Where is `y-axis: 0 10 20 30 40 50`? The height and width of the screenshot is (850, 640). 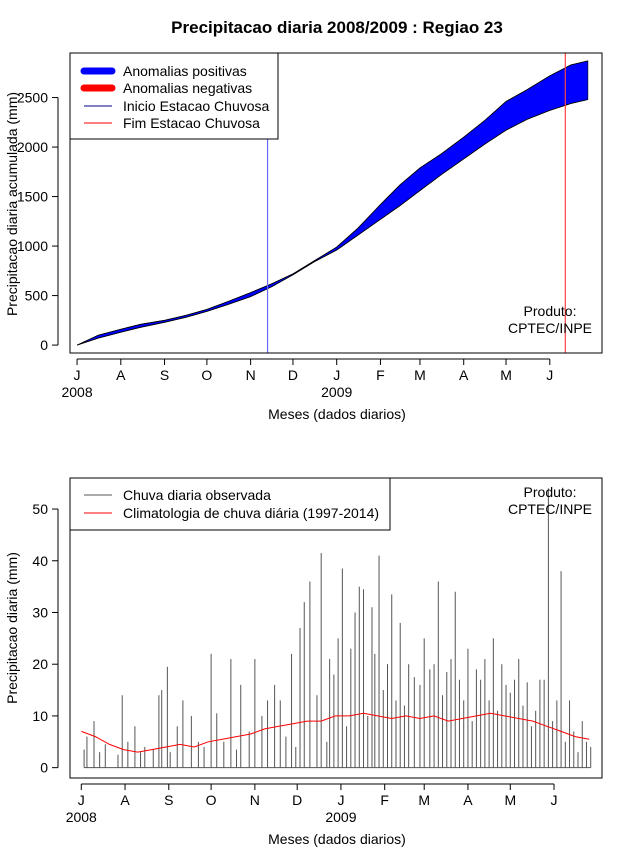
y-axis: 0 10 20 30 40 50 is located at coordinates (45, 638).